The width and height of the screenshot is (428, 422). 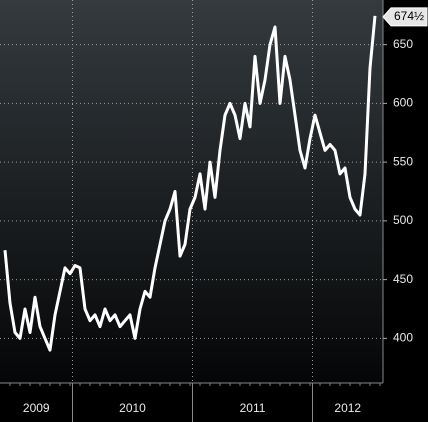 I want to click on y-tick-label: 650, so click(x=403, y=44).